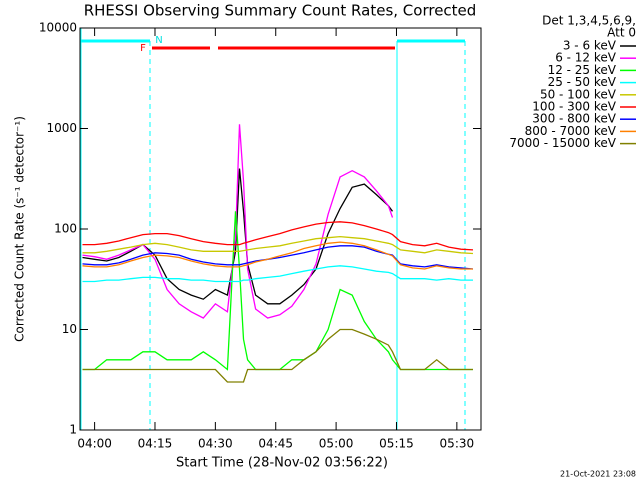 The width and height of the screenshot is (640, 480). I want to click on legend-label: 300 - 800 keV, so click(574, 119).